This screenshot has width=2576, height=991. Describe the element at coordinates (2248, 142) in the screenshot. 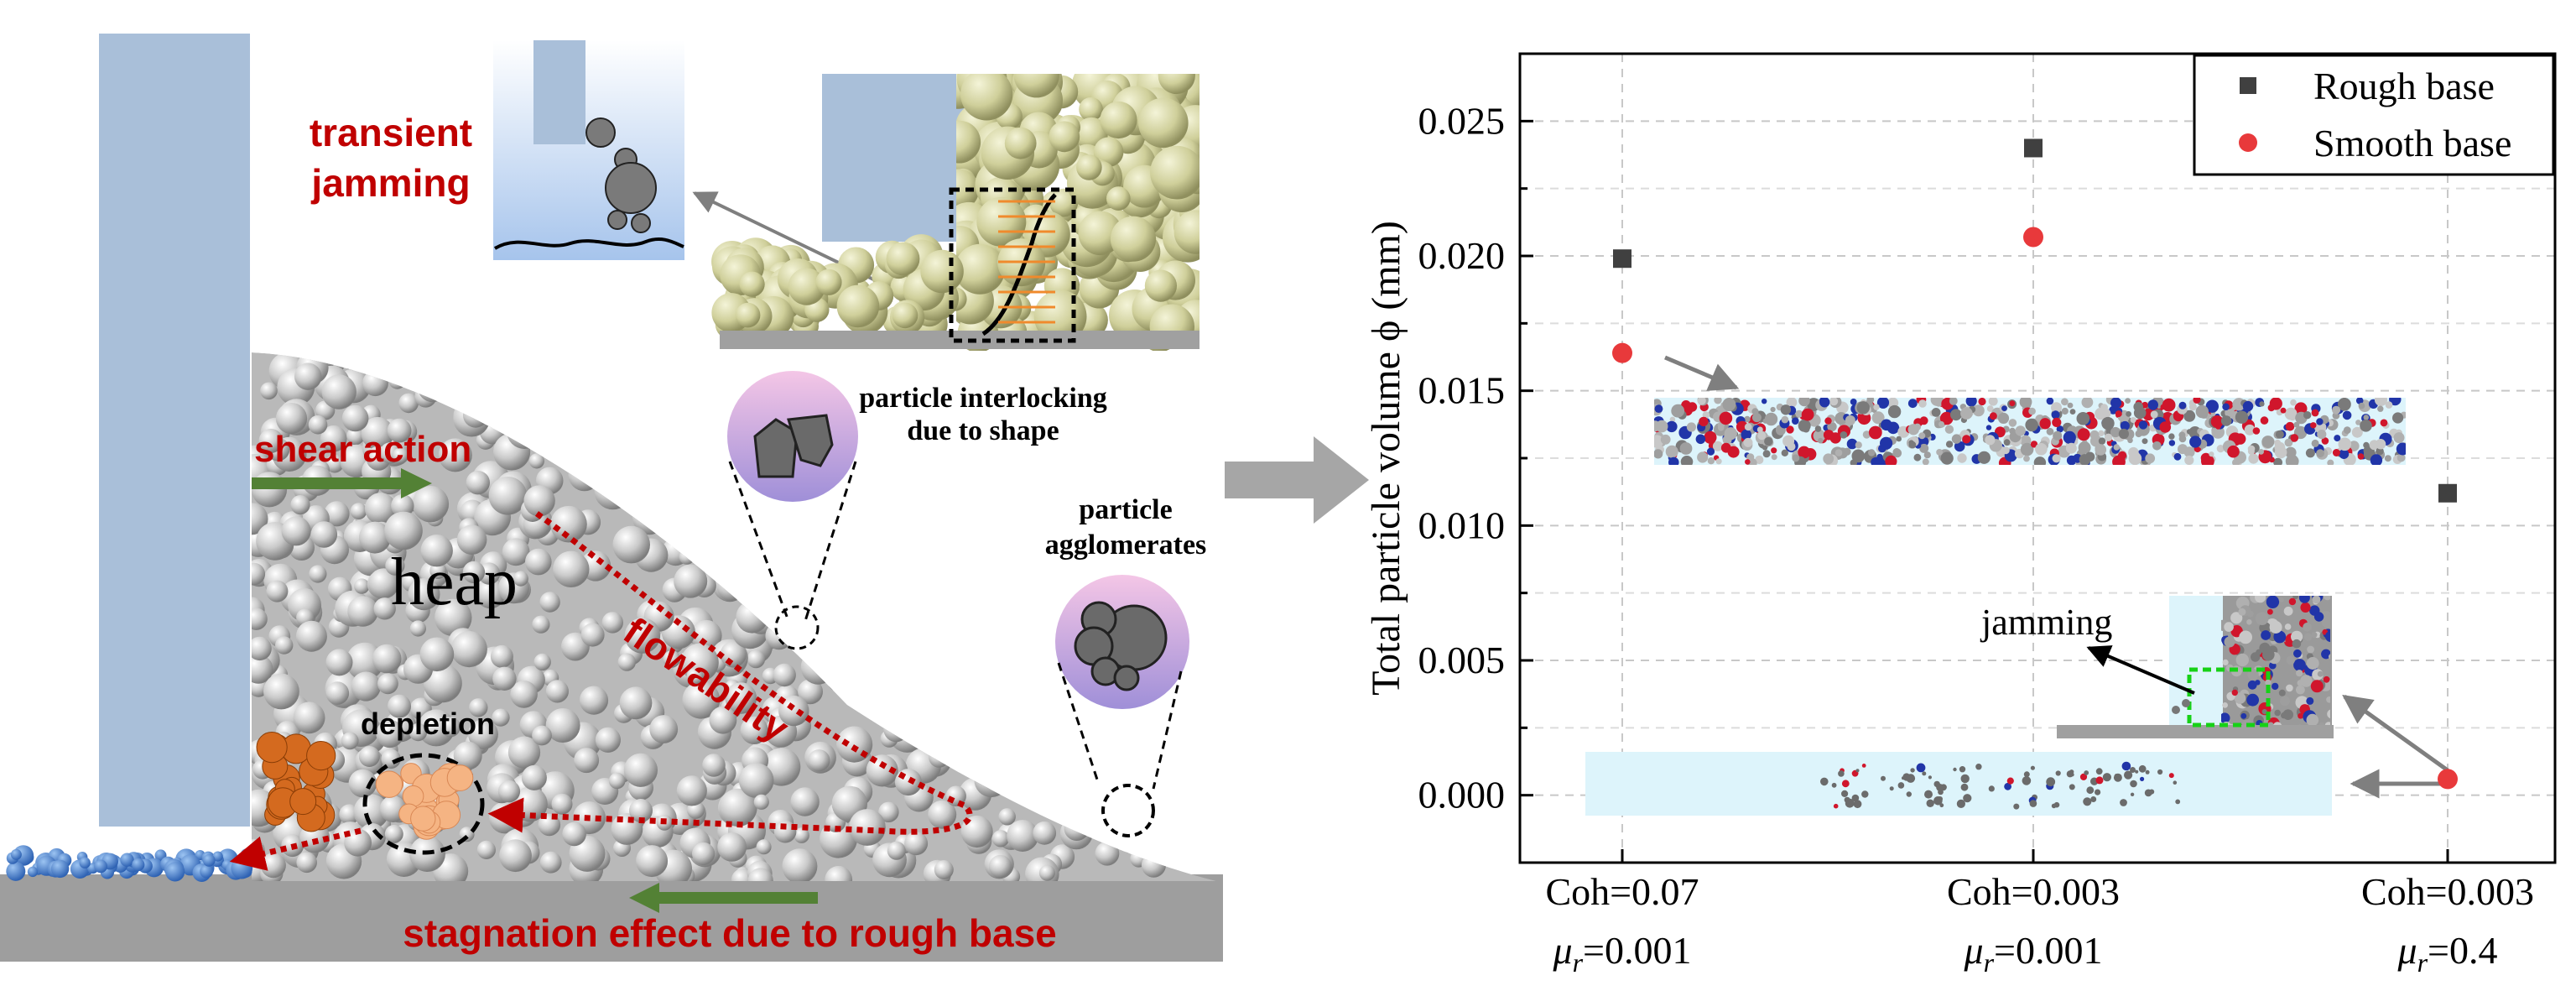

I see `legend-marker-smooth` at that location.